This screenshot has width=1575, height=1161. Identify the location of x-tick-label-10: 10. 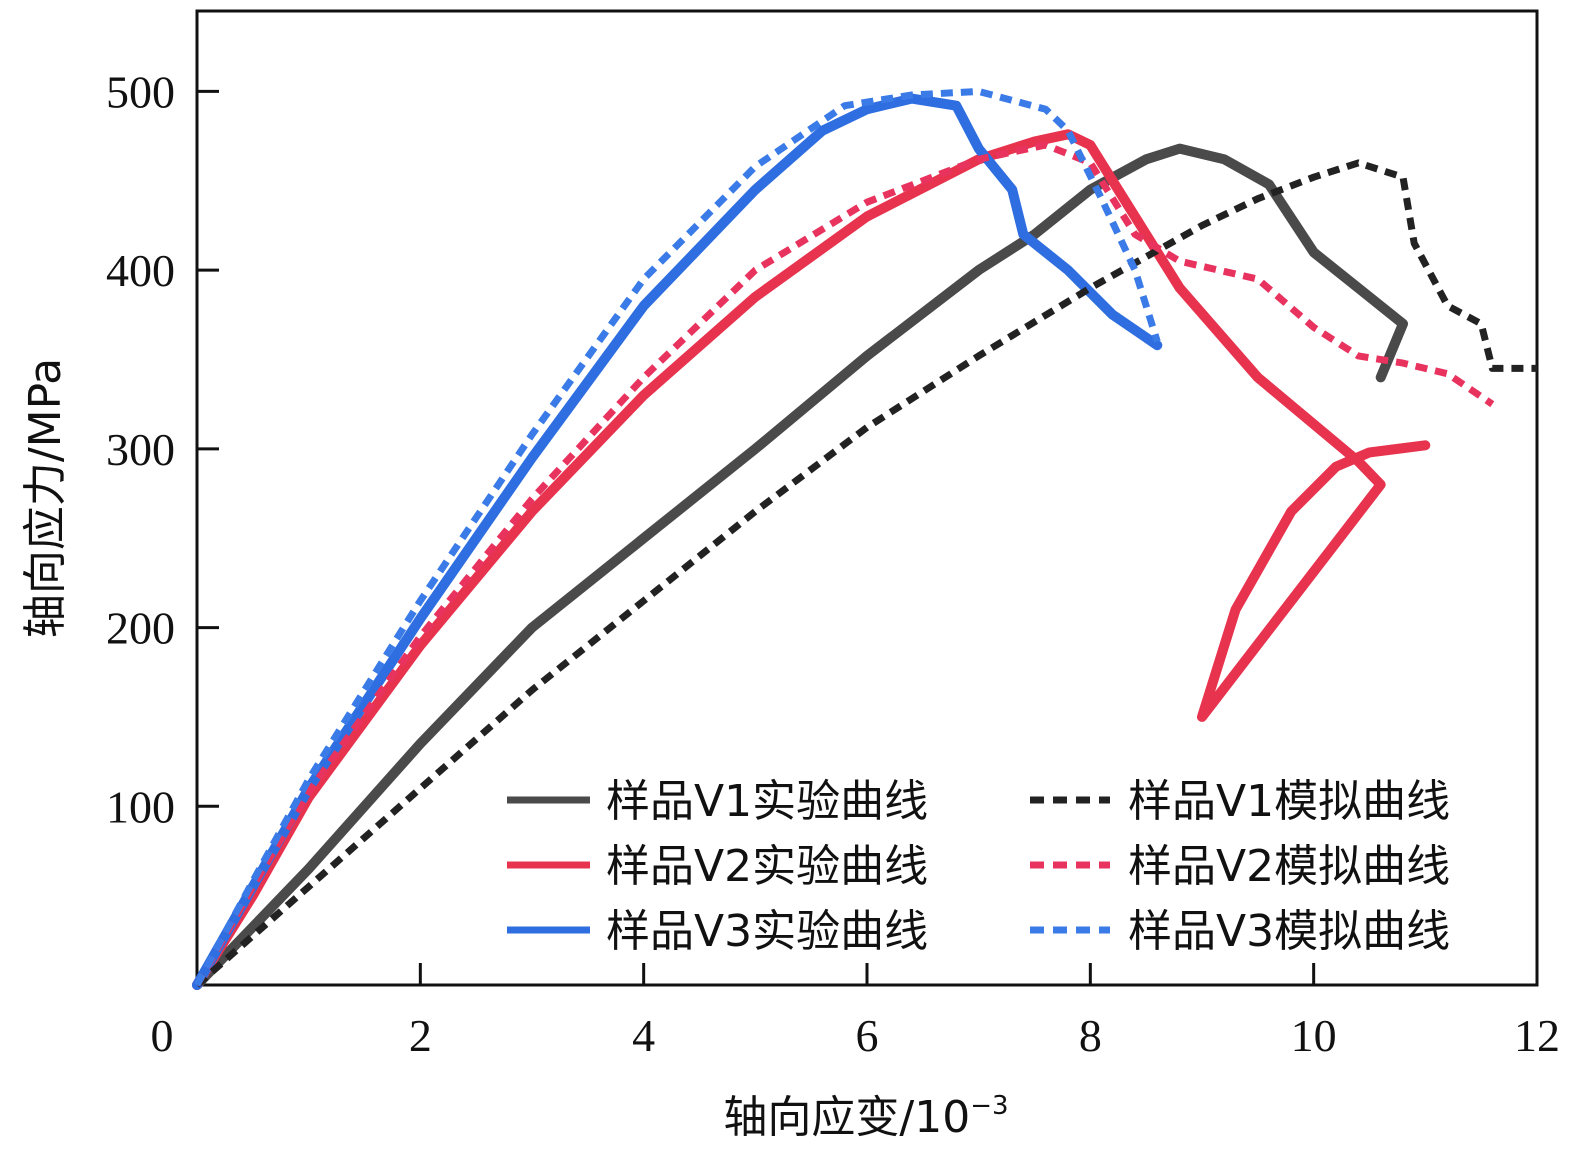
(1314, 1035).